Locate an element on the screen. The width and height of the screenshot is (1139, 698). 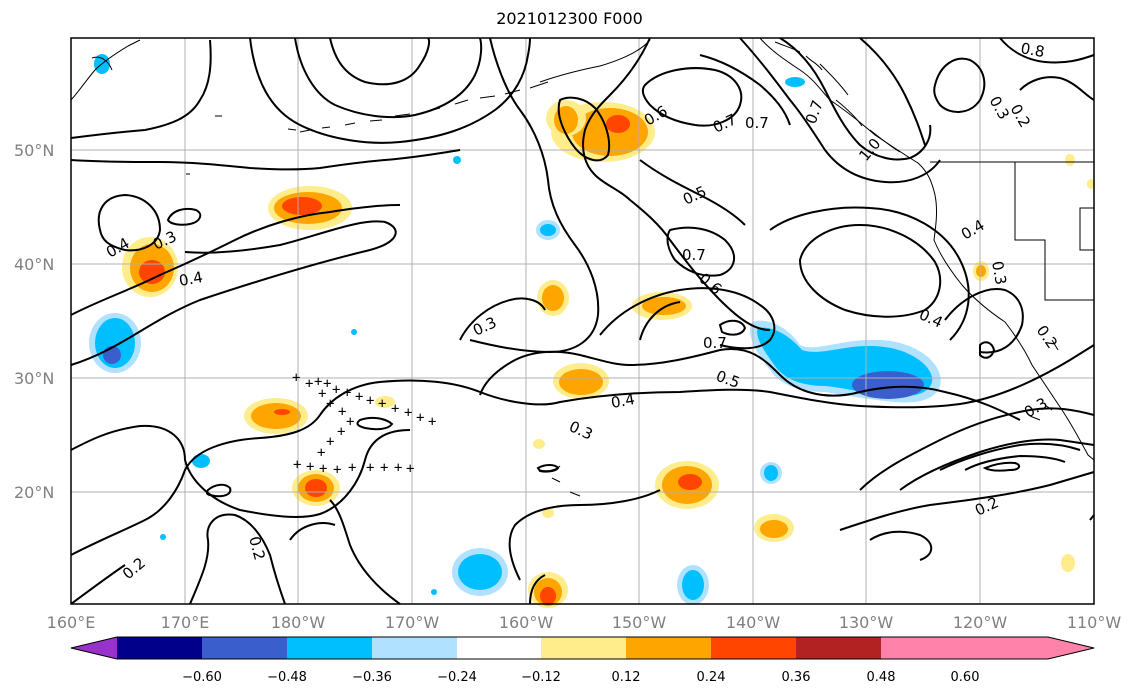
latitude-labels: 50°N 40°N 30°N 20°N is located at coordinates (34, 321).